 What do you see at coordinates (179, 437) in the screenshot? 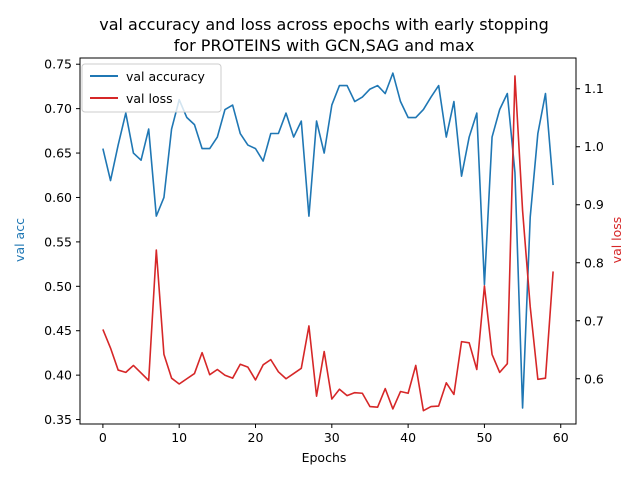
I see `x-tick-label: 10` at bounding box center [179, 437].